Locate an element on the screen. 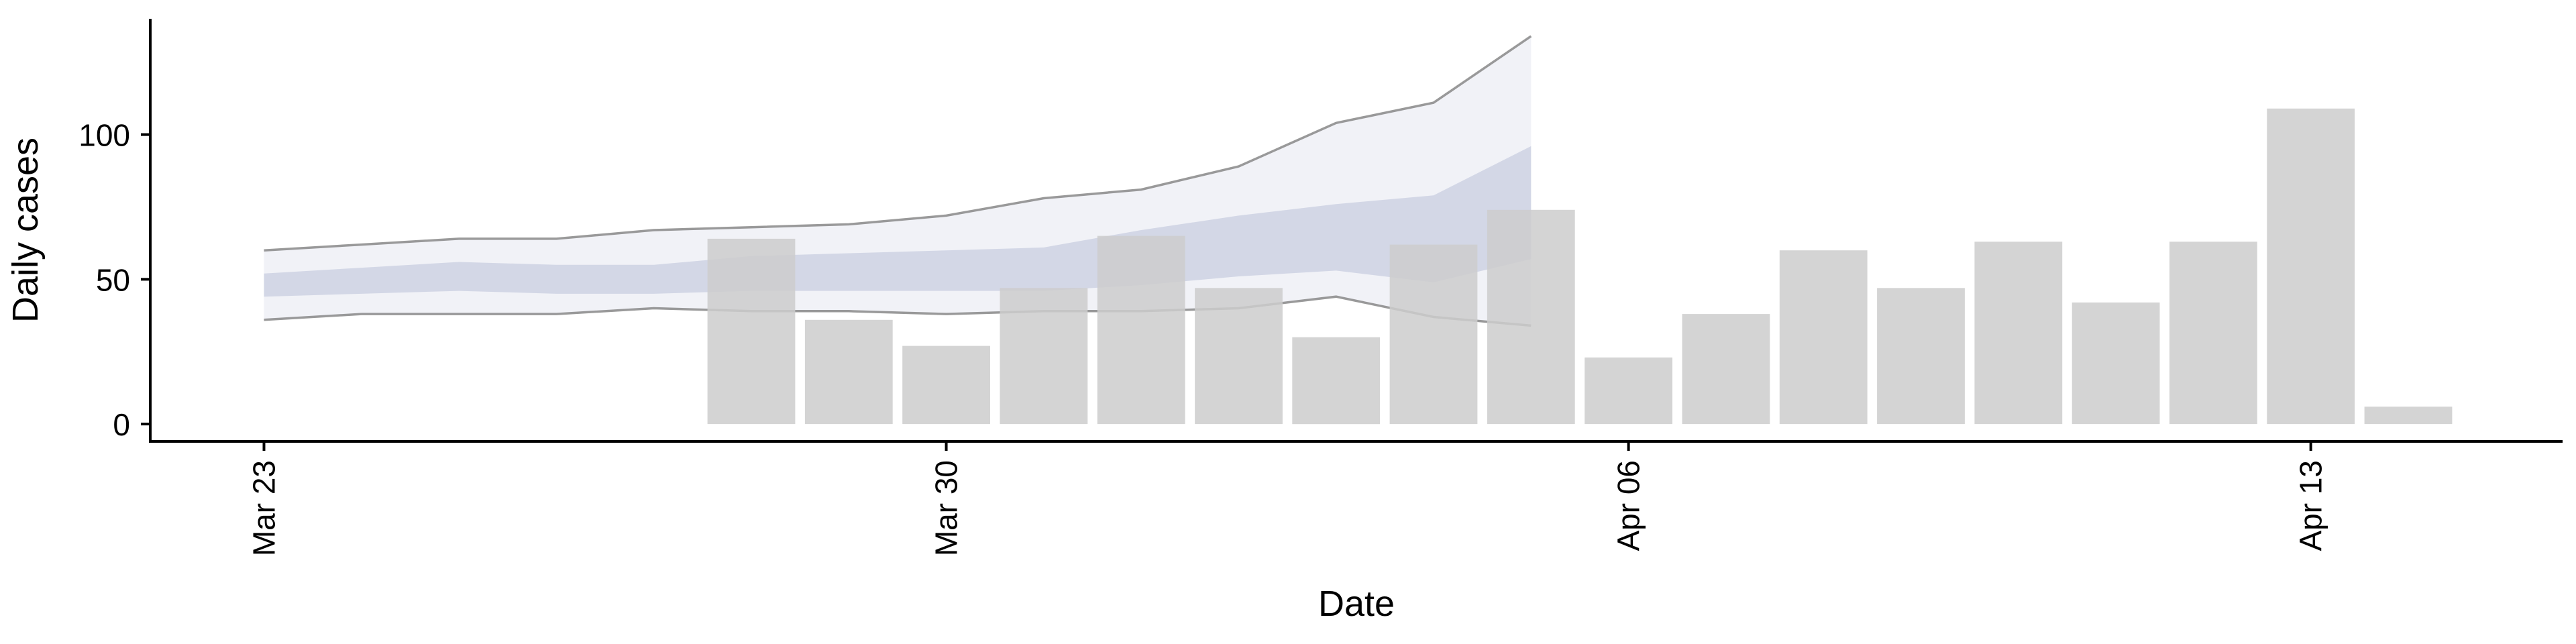 Image resolution: width=2576 pixels, height=644 pixels. x-tick-label: Apr 13 is located at coordinates (2311, 505).